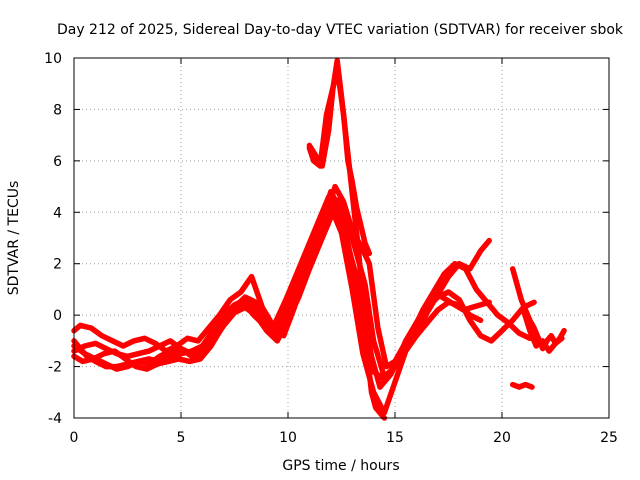 The width and height of the screenshot is (640, 480). I want to click on x-tick-label: 25, so click(609, 438).